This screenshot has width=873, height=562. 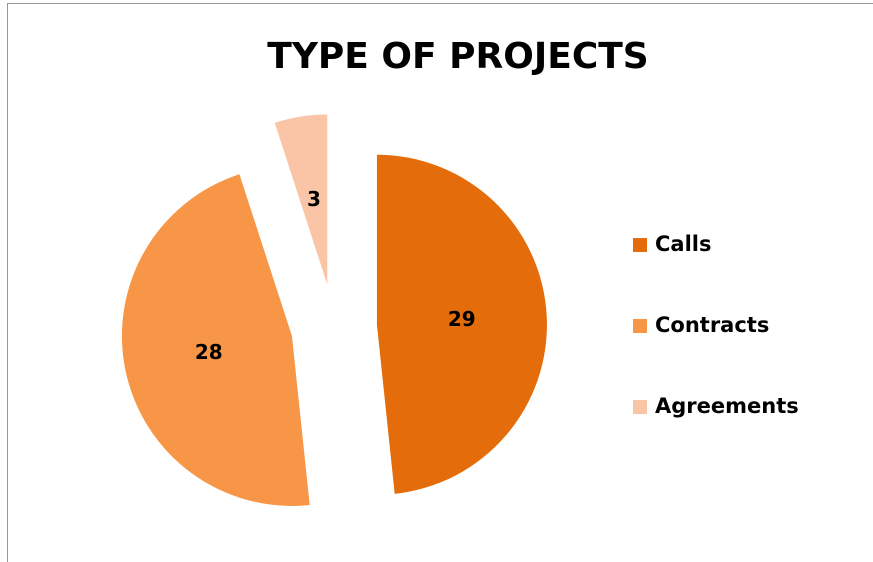 What do you see at coordinates (457, 56) in the screenshot?
I see `chart-title: TYPE OF PROJECTS` at bounding box center [457, 56].